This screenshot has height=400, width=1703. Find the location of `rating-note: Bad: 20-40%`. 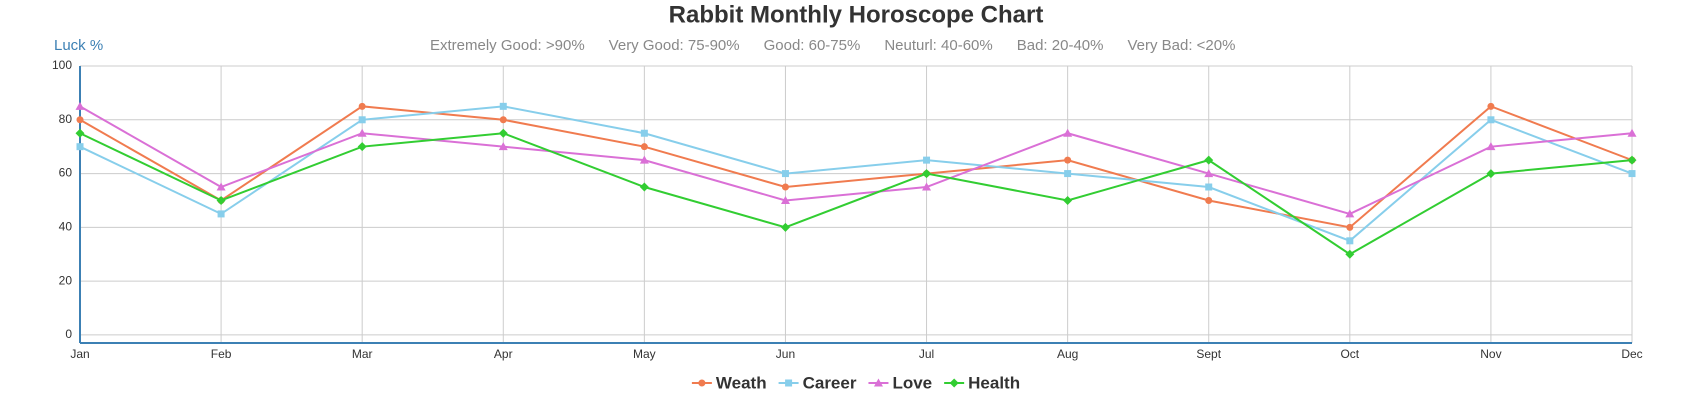

rating-note: Bad: 20-40% is located at coordinates (1060, 45).